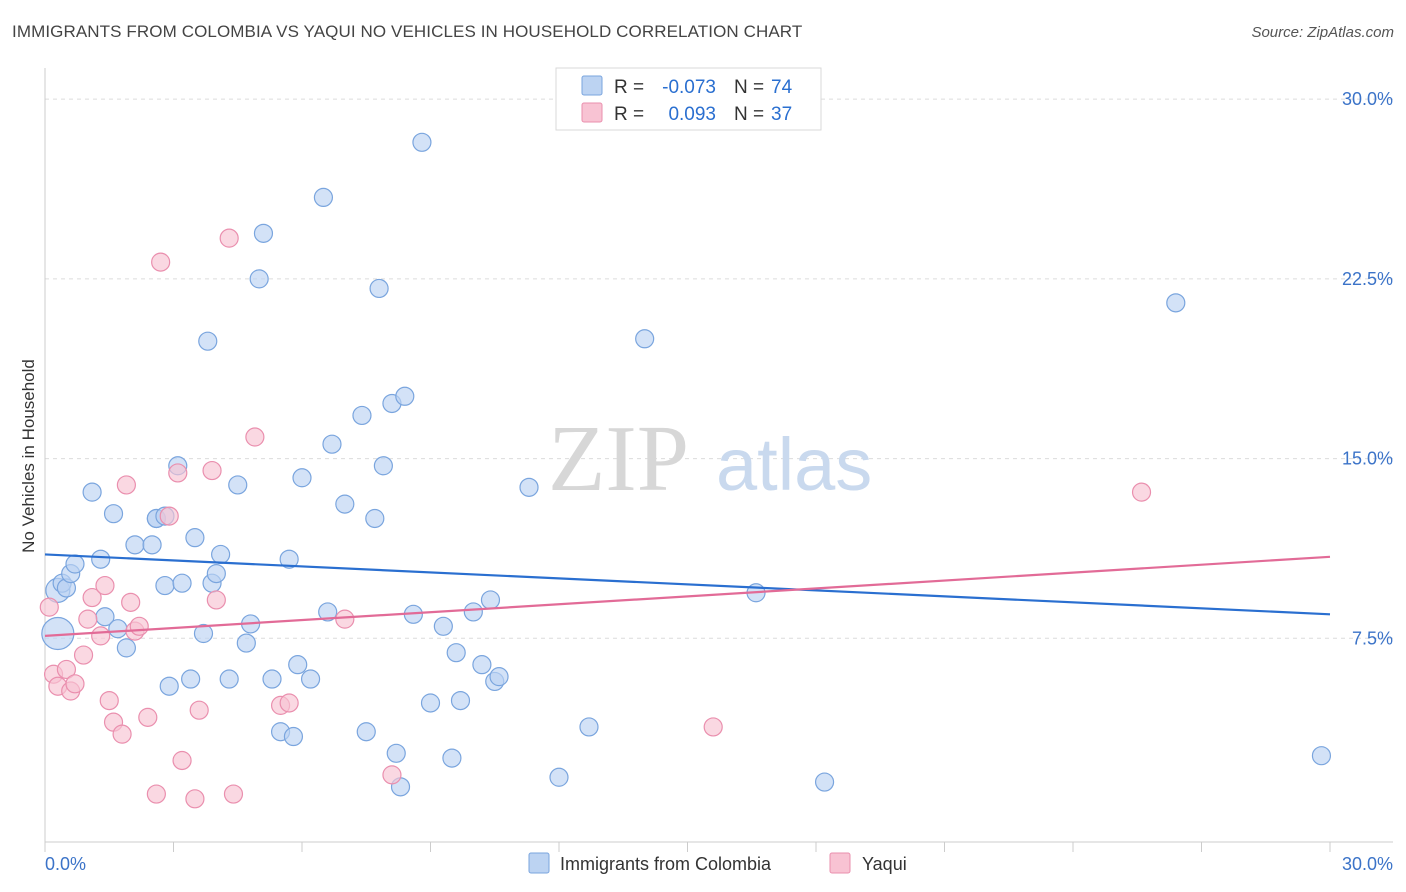  I want to click on legend-n-label-1: N =, so click(749, 87).